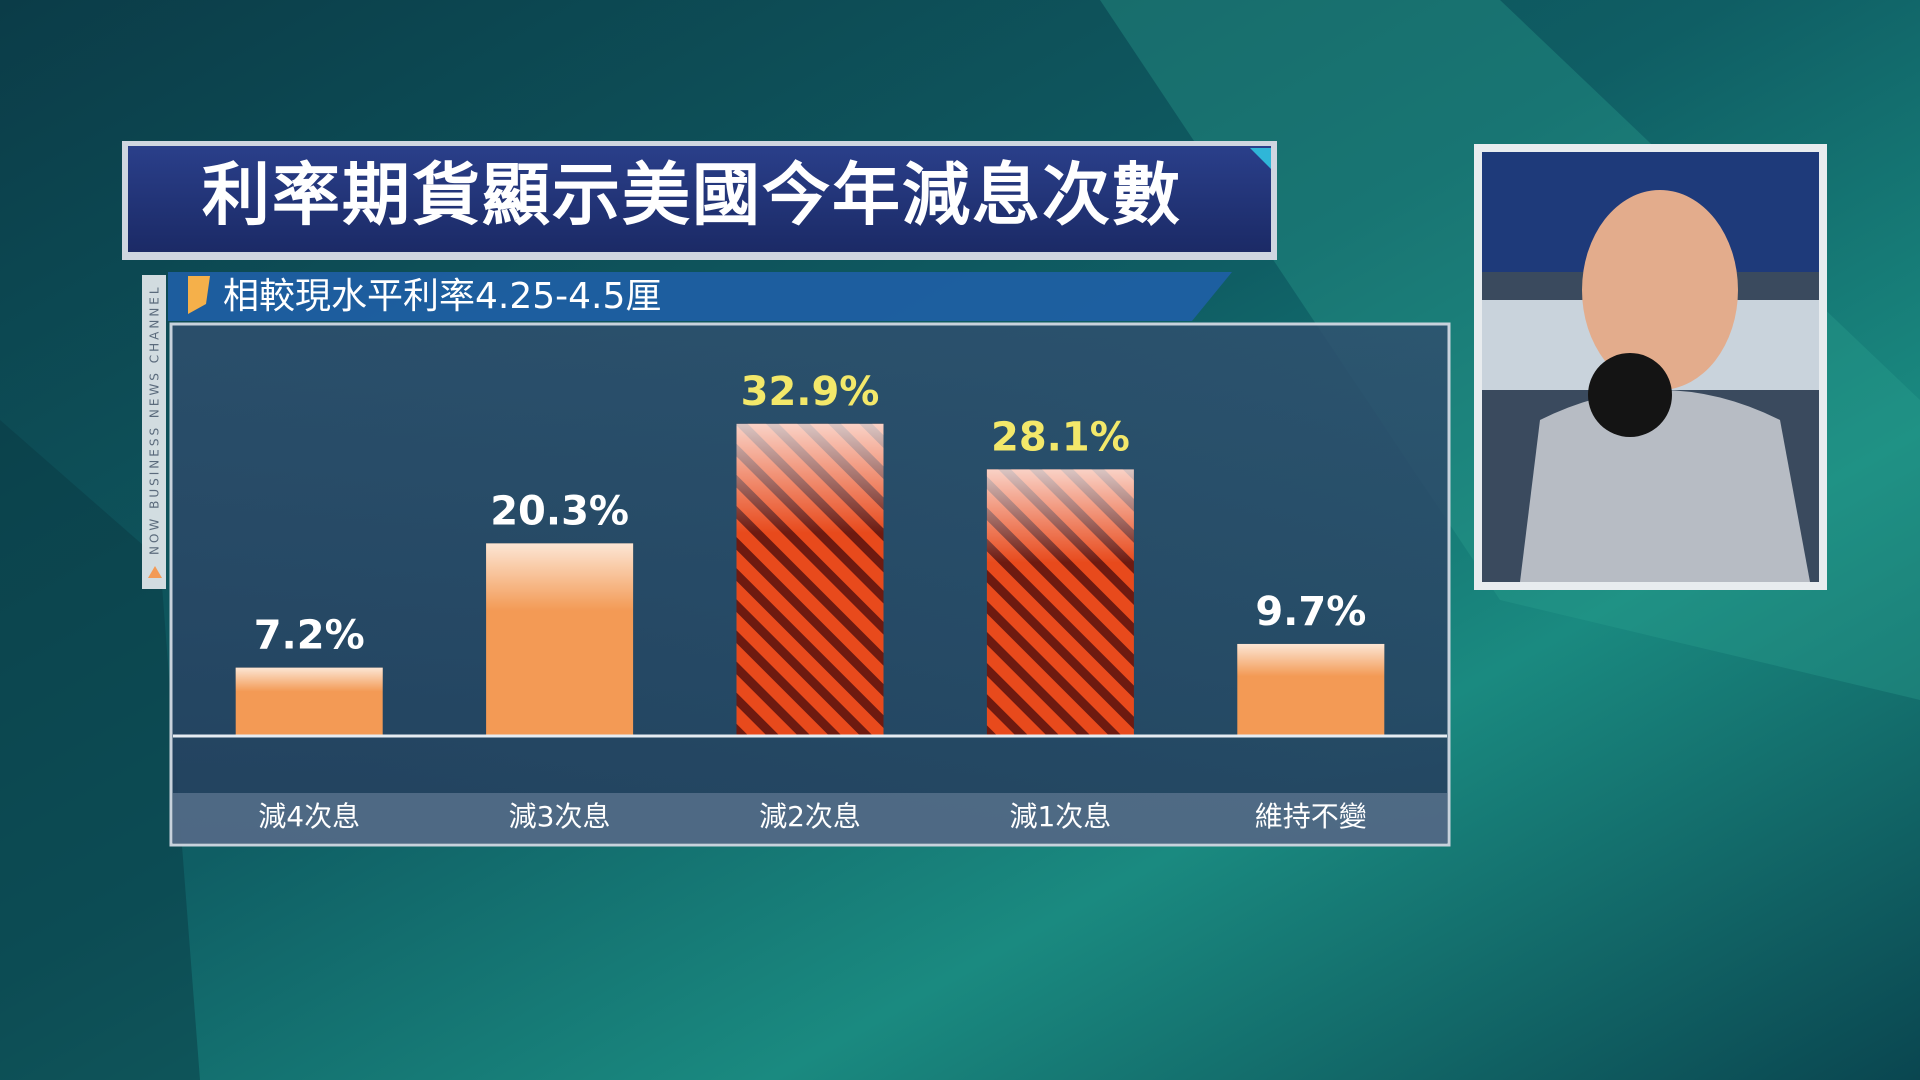 This screenshot has width=1920, height=1080. Describe the element at coordinates (1060, 437) in the screenshot. I see `value-label: 28.1%` at that location.